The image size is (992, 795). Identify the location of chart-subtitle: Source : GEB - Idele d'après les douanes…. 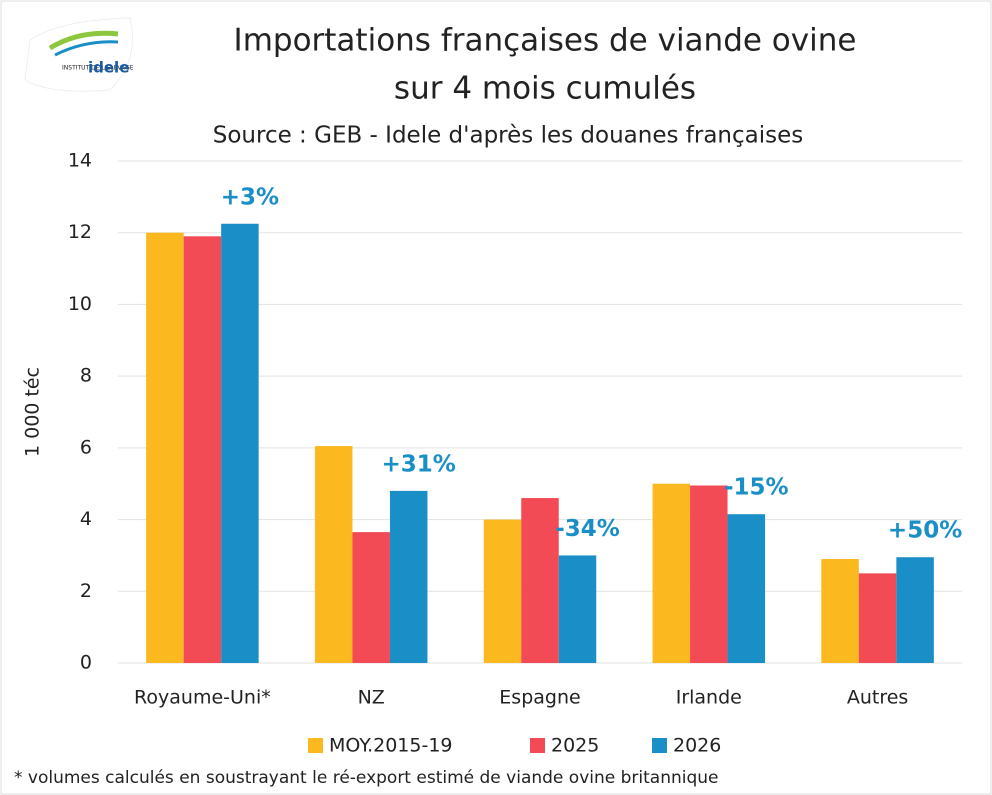
(508, 136).